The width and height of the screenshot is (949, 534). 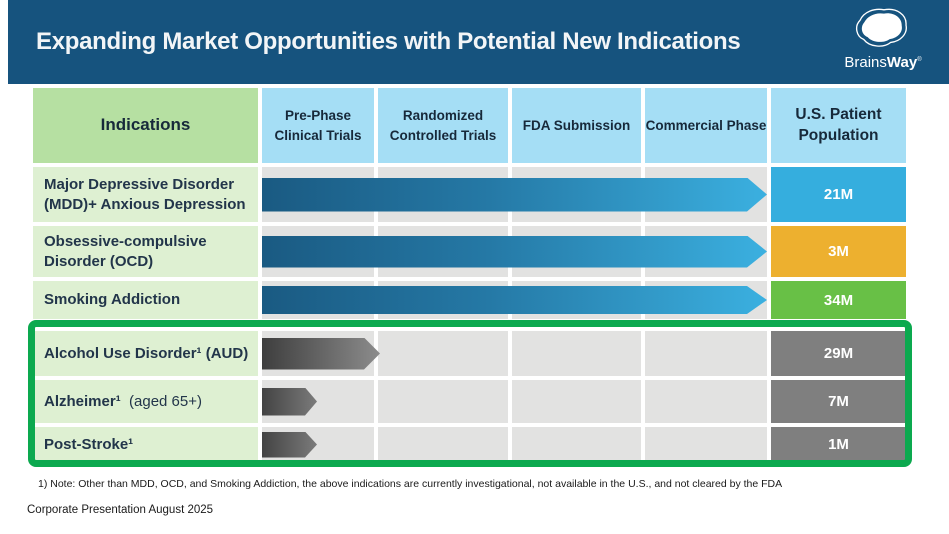 What do you see at coordinates (838, 251) in the screenshot?
I see `population-badge: 3M` at bounding box center [838, 251].